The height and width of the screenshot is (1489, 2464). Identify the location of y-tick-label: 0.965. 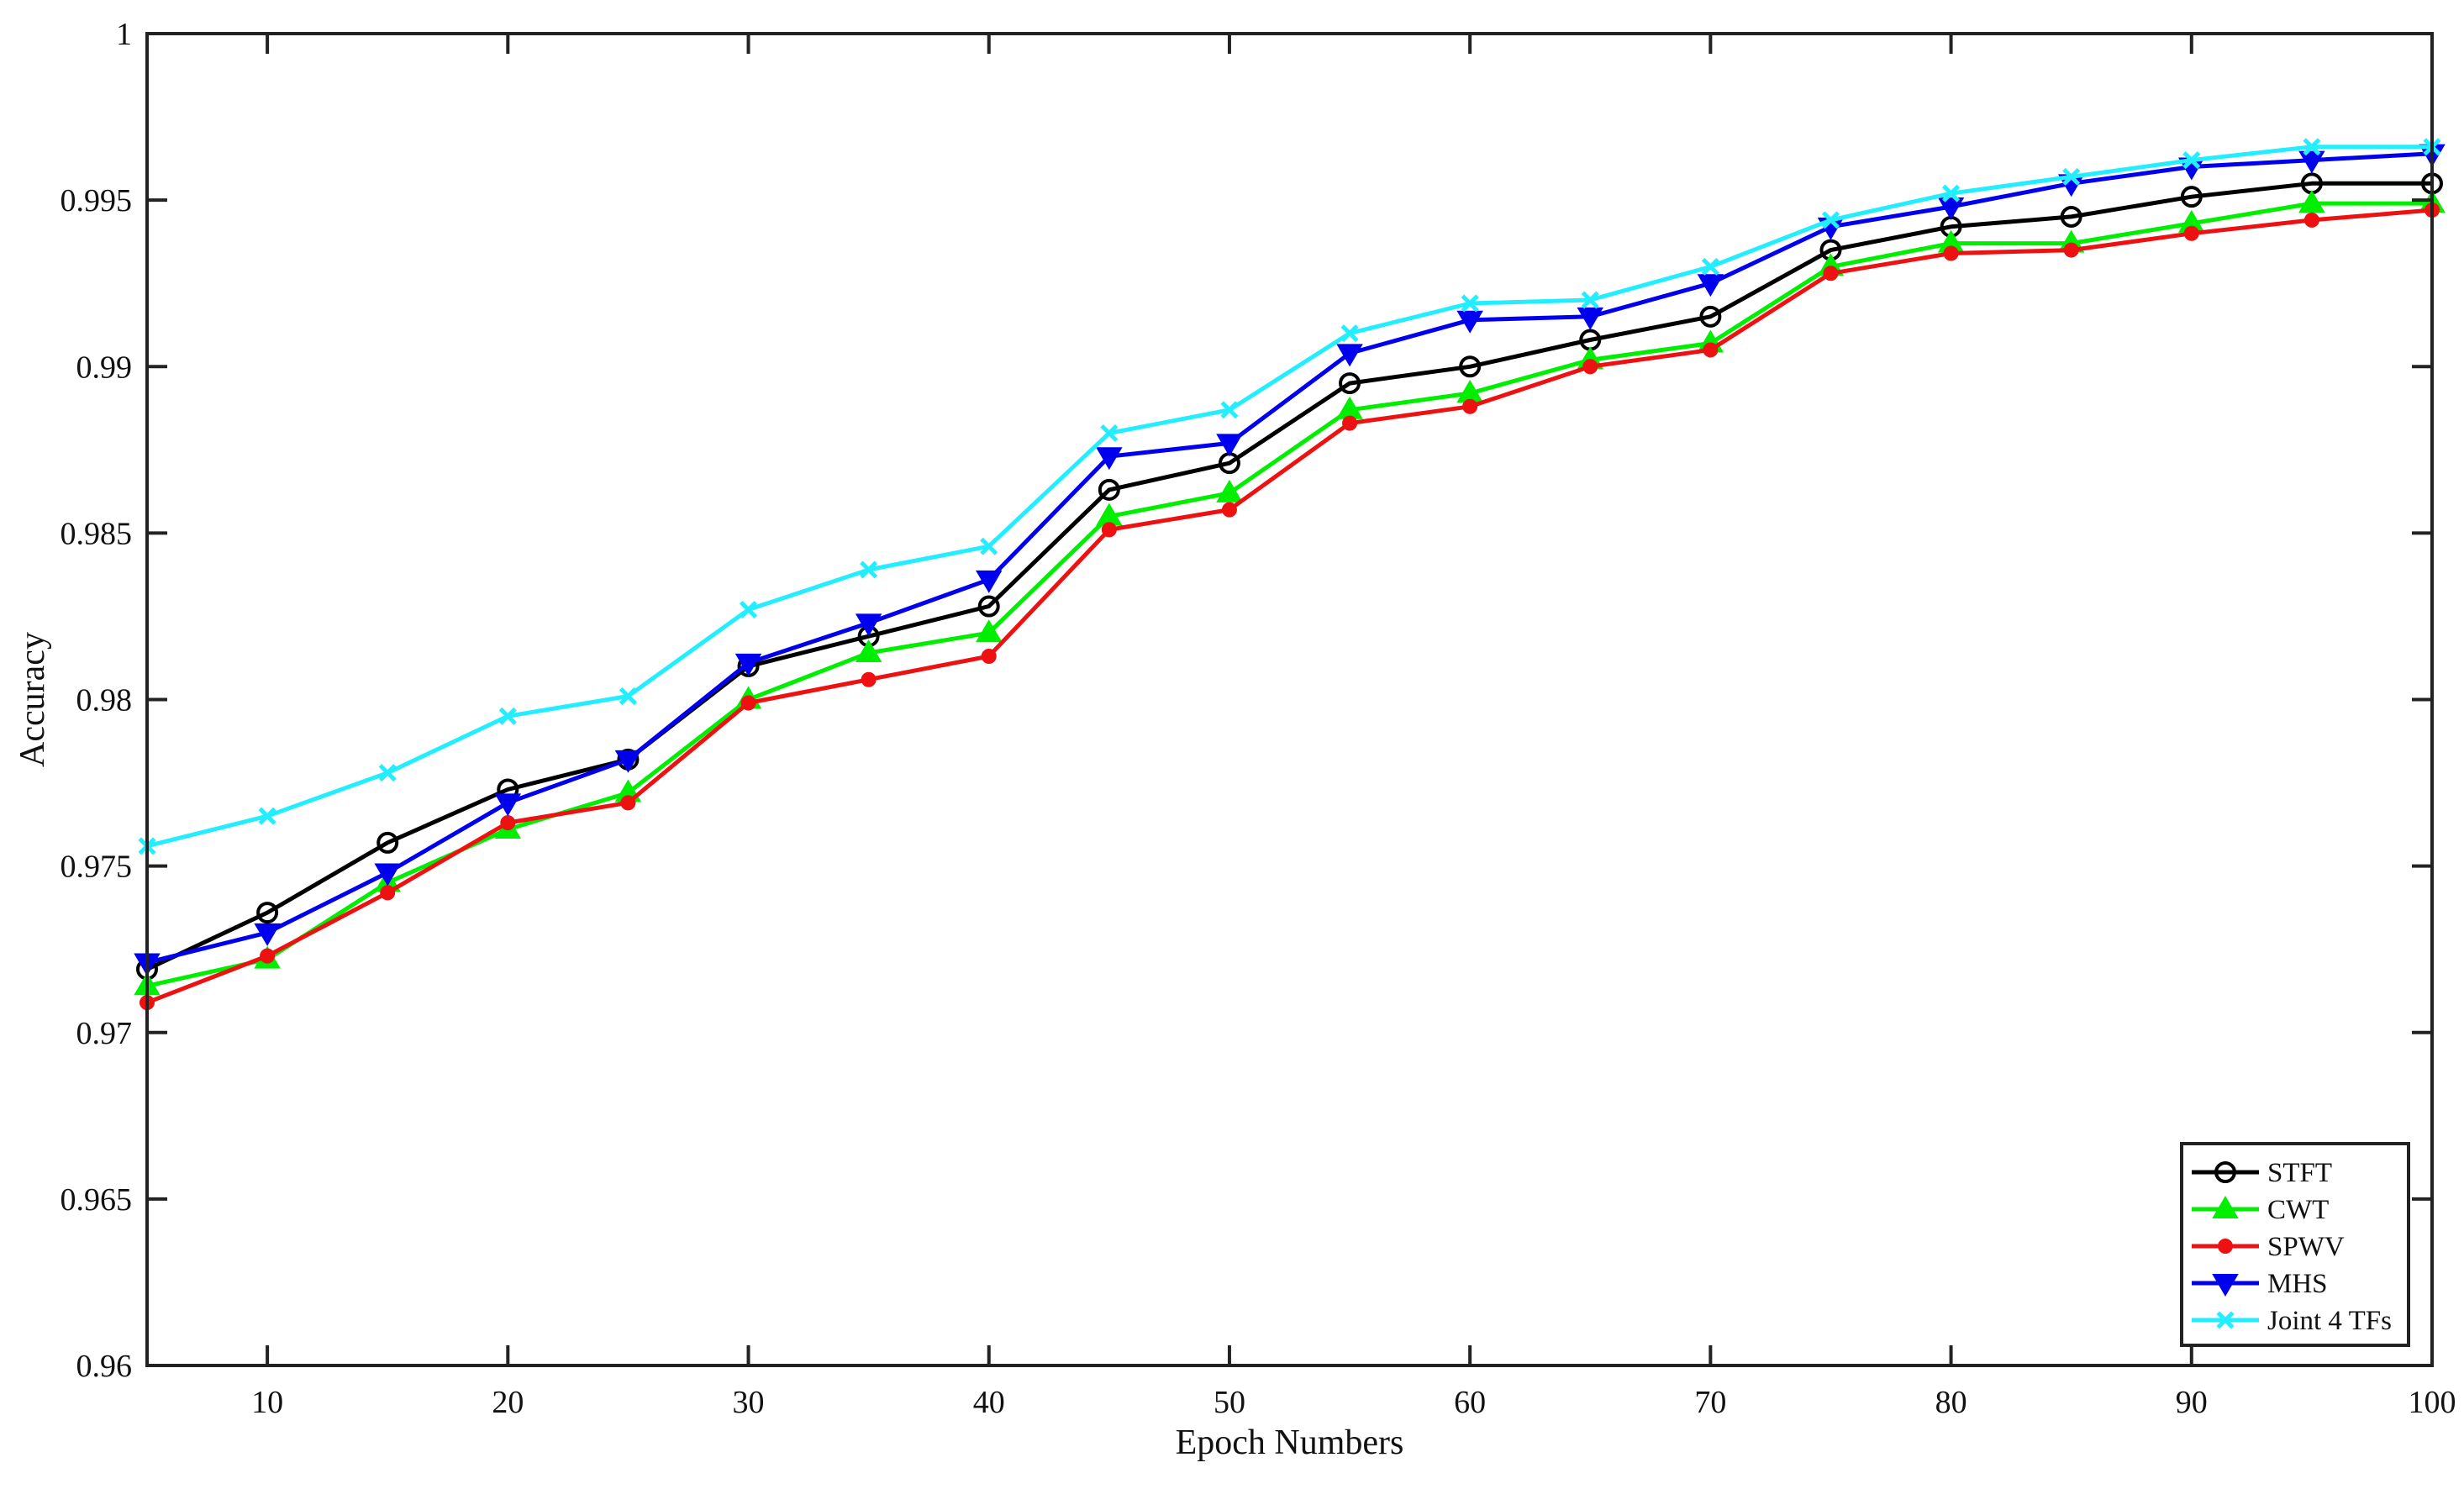
(97, 1200).